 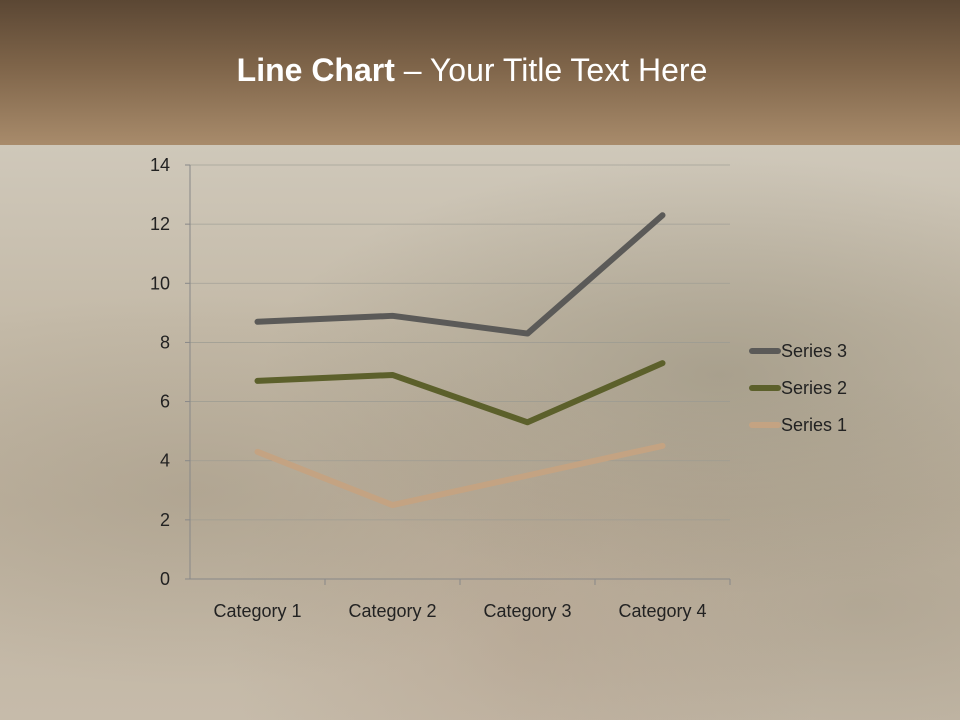 What do you see at coordinates (165, 402) in the screenshot?
I see `y-tick-label: 6` at bounding box center [165, 402].